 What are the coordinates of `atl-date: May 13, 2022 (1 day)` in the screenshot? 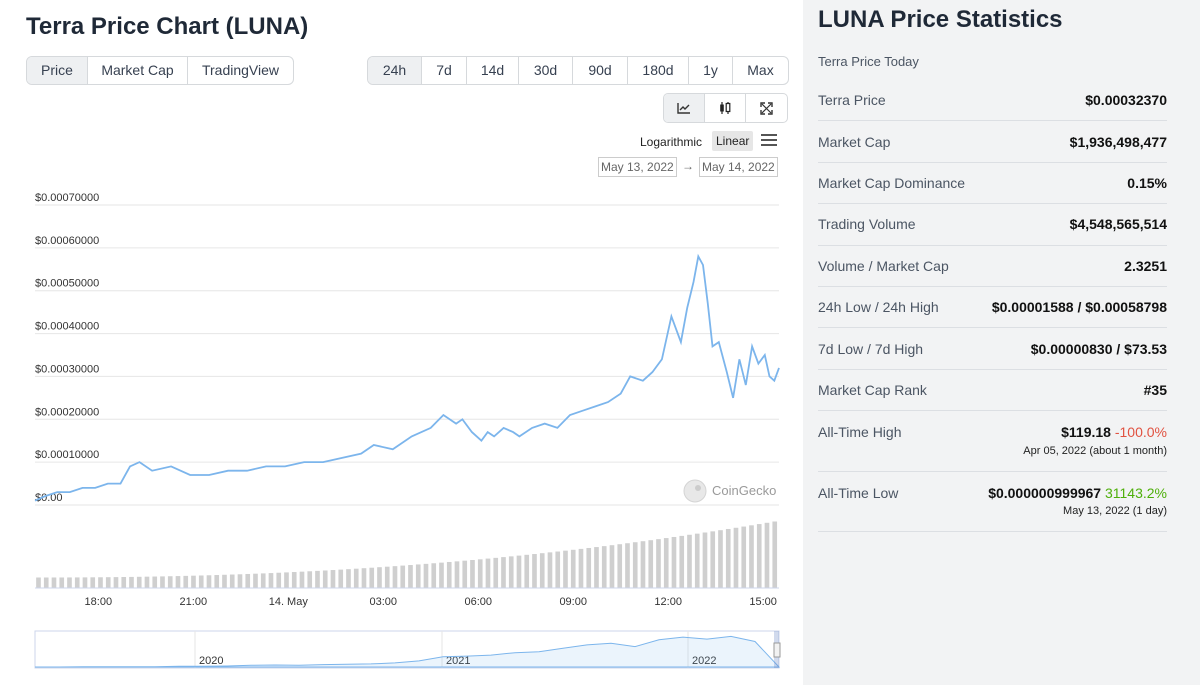 It's located at (1115, 511).